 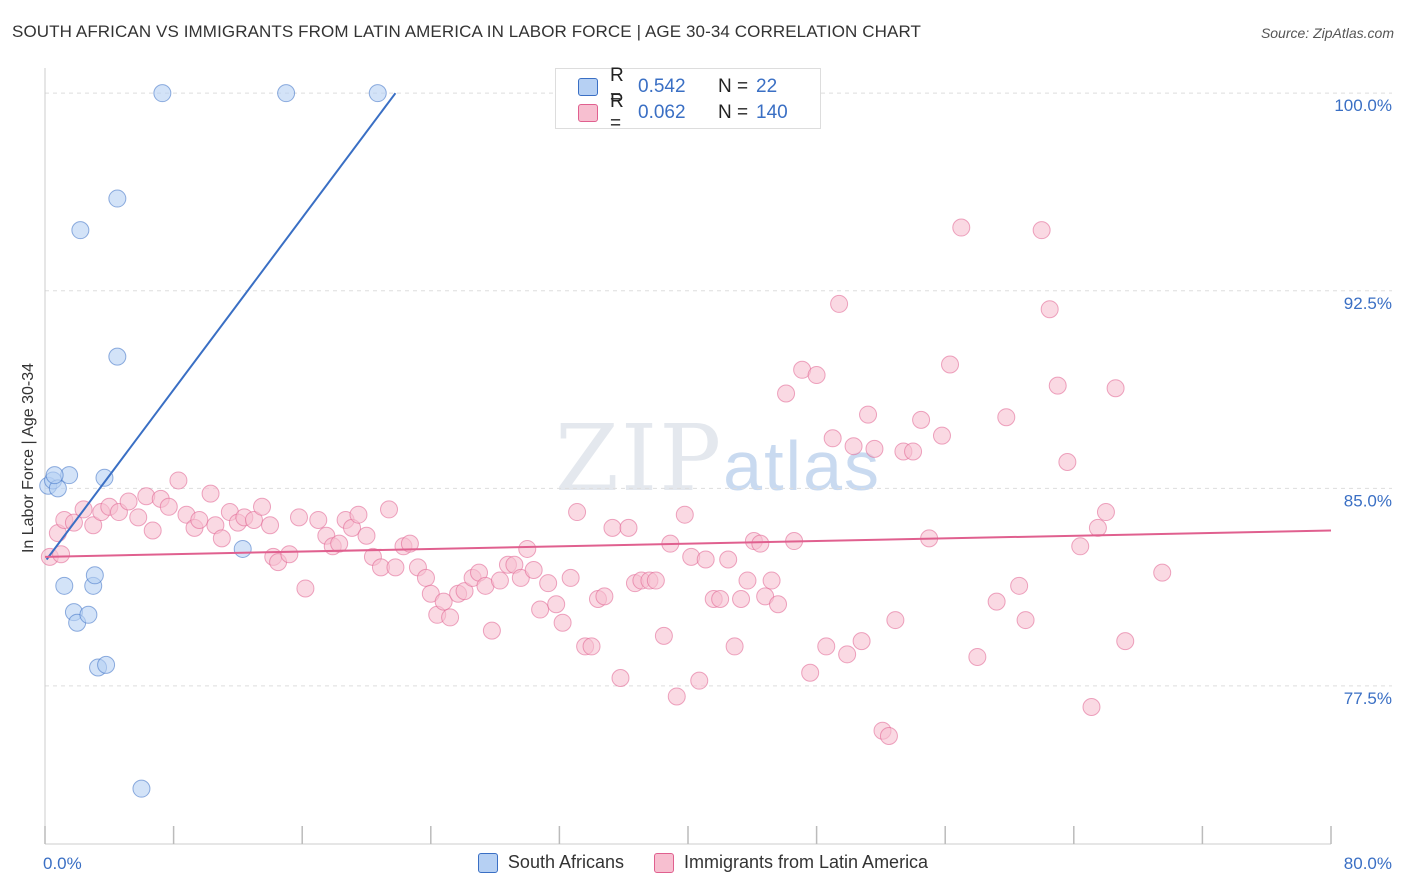 What do you see at coordinates (688, 543) in the screenshot?
I see `trendline-latin-america` at bounding box center [688, 543].